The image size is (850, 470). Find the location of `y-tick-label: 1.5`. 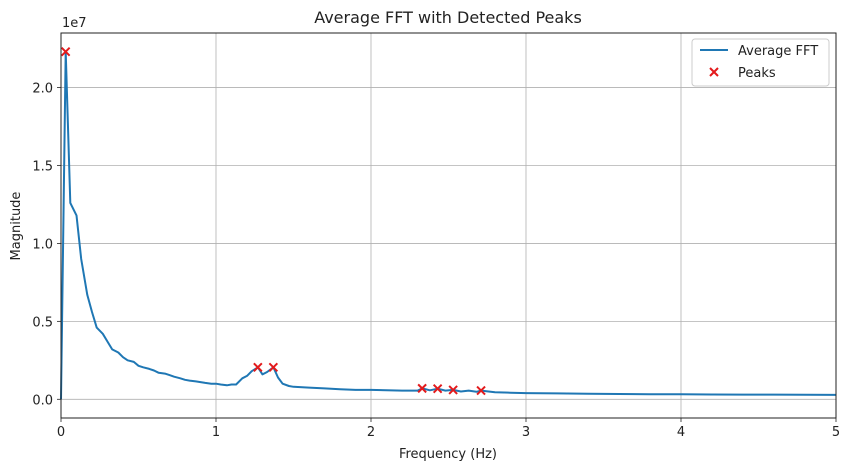

y-tick-label: 1.5 is located at coordinates (42, 166).